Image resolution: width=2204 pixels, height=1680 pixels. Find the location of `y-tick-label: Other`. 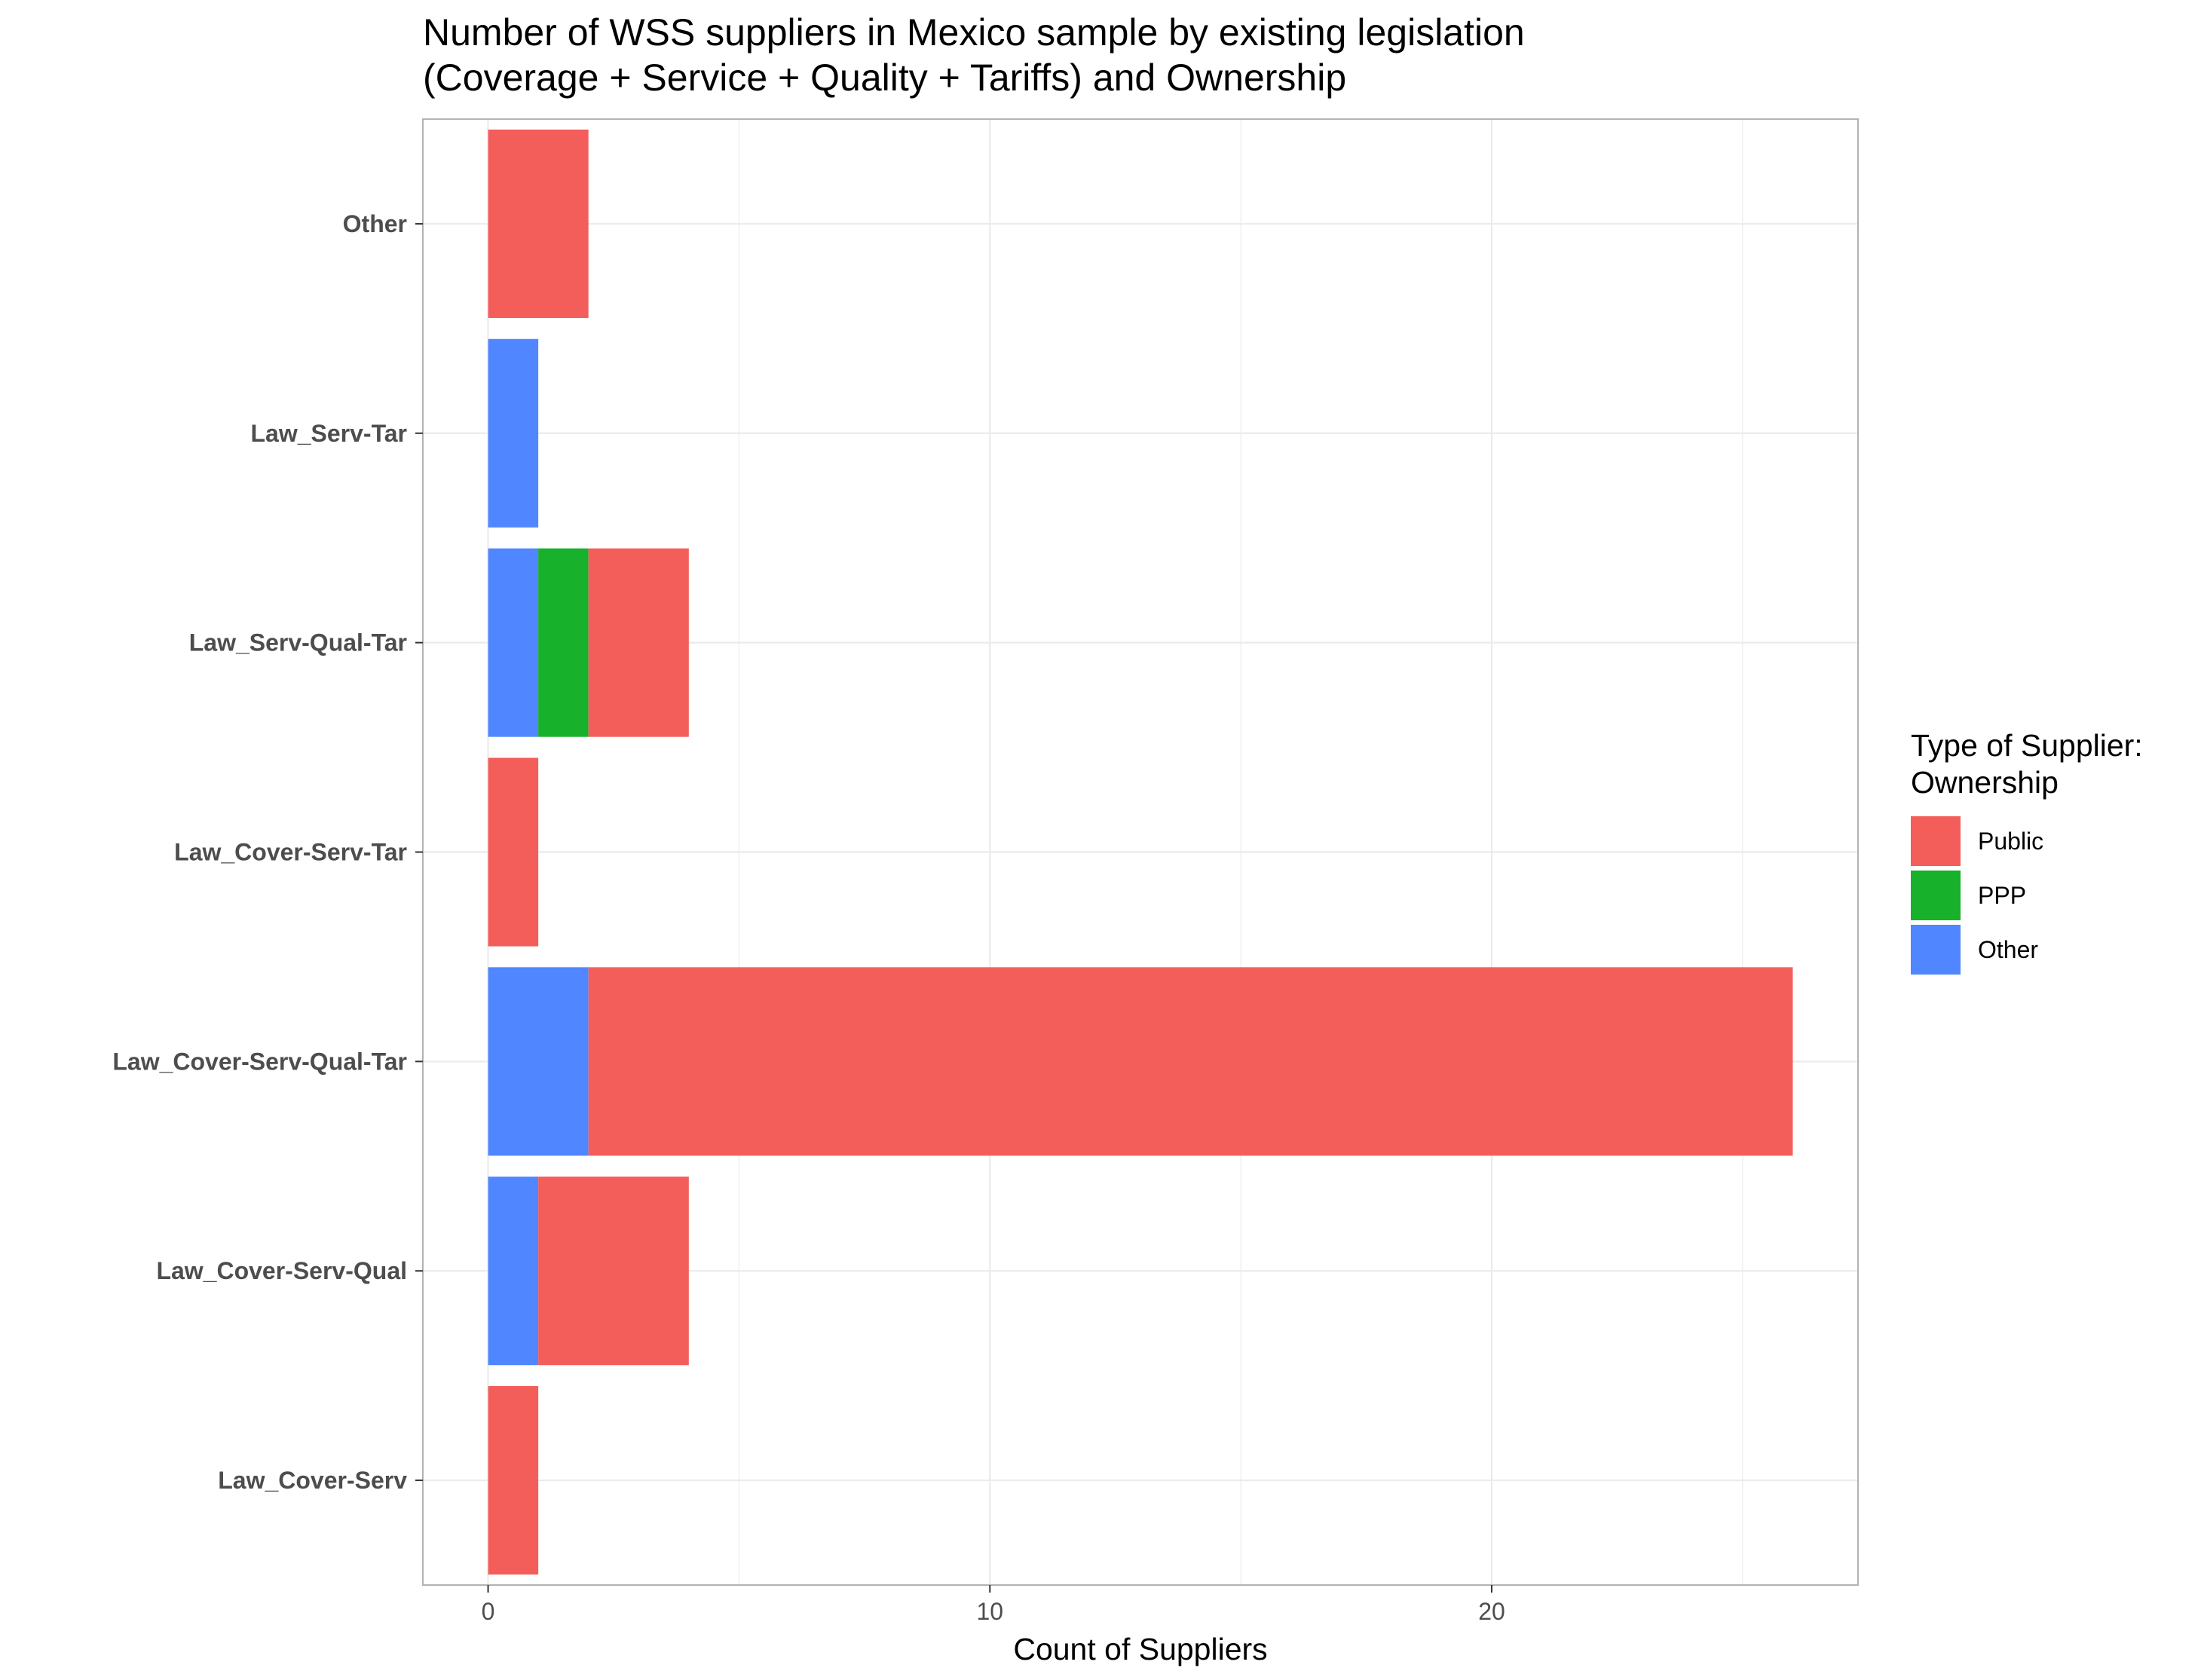

y-tick-label: Other is located at coordinates (375, 223).